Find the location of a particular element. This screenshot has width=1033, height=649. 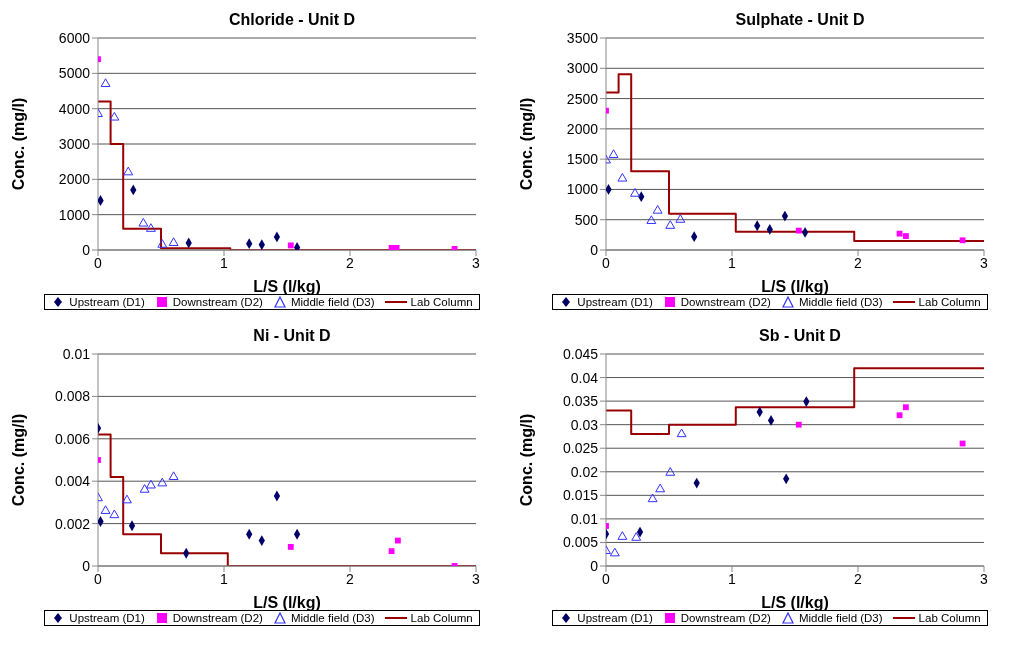

y-tick-label: 2500 is located at coordinates (582, 98).